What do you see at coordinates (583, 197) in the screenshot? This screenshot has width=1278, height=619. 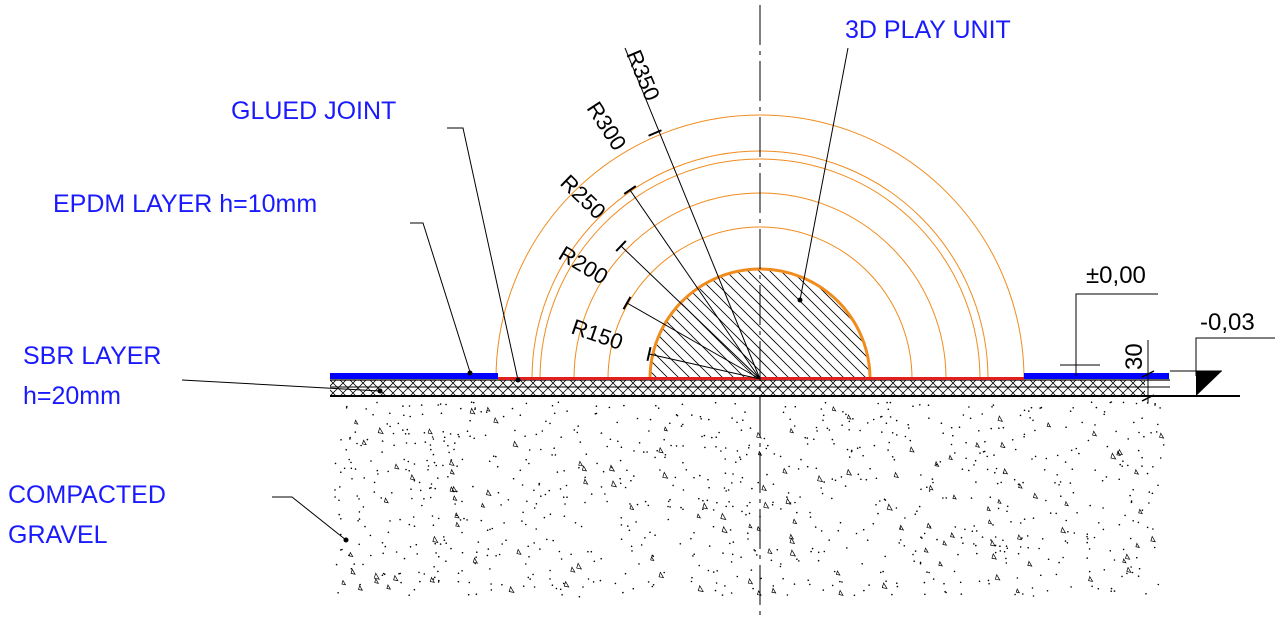 I see `radius-label-2: R250` at bounding box center [583, 197].